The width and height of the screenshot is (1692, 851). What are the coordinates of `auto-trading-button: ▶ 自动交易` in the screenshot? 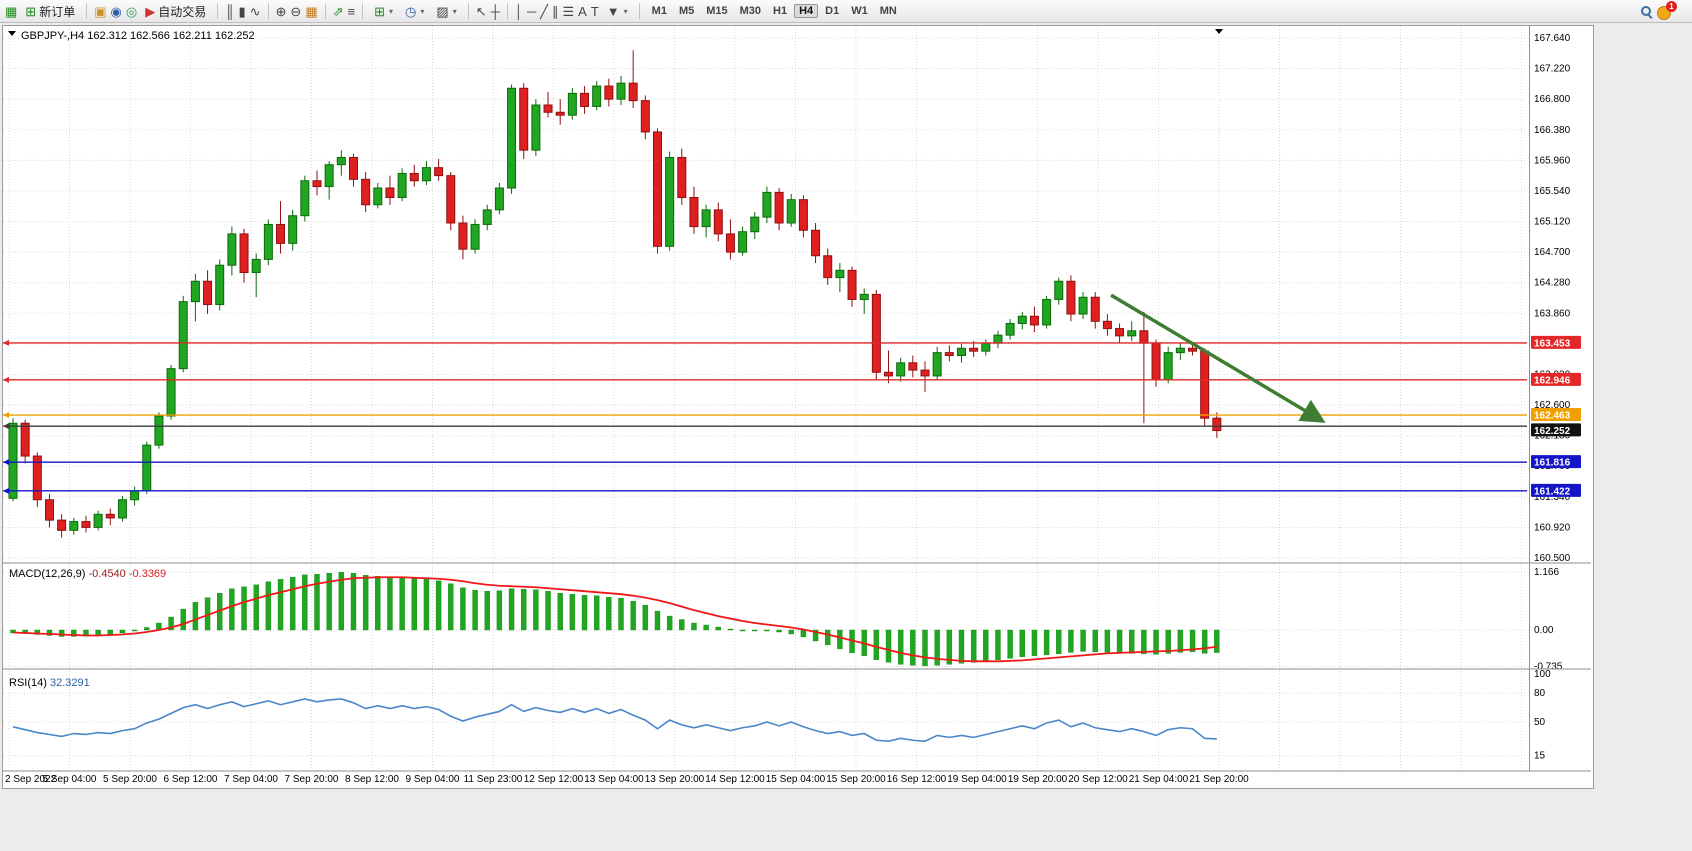 It's located at (175, 11).